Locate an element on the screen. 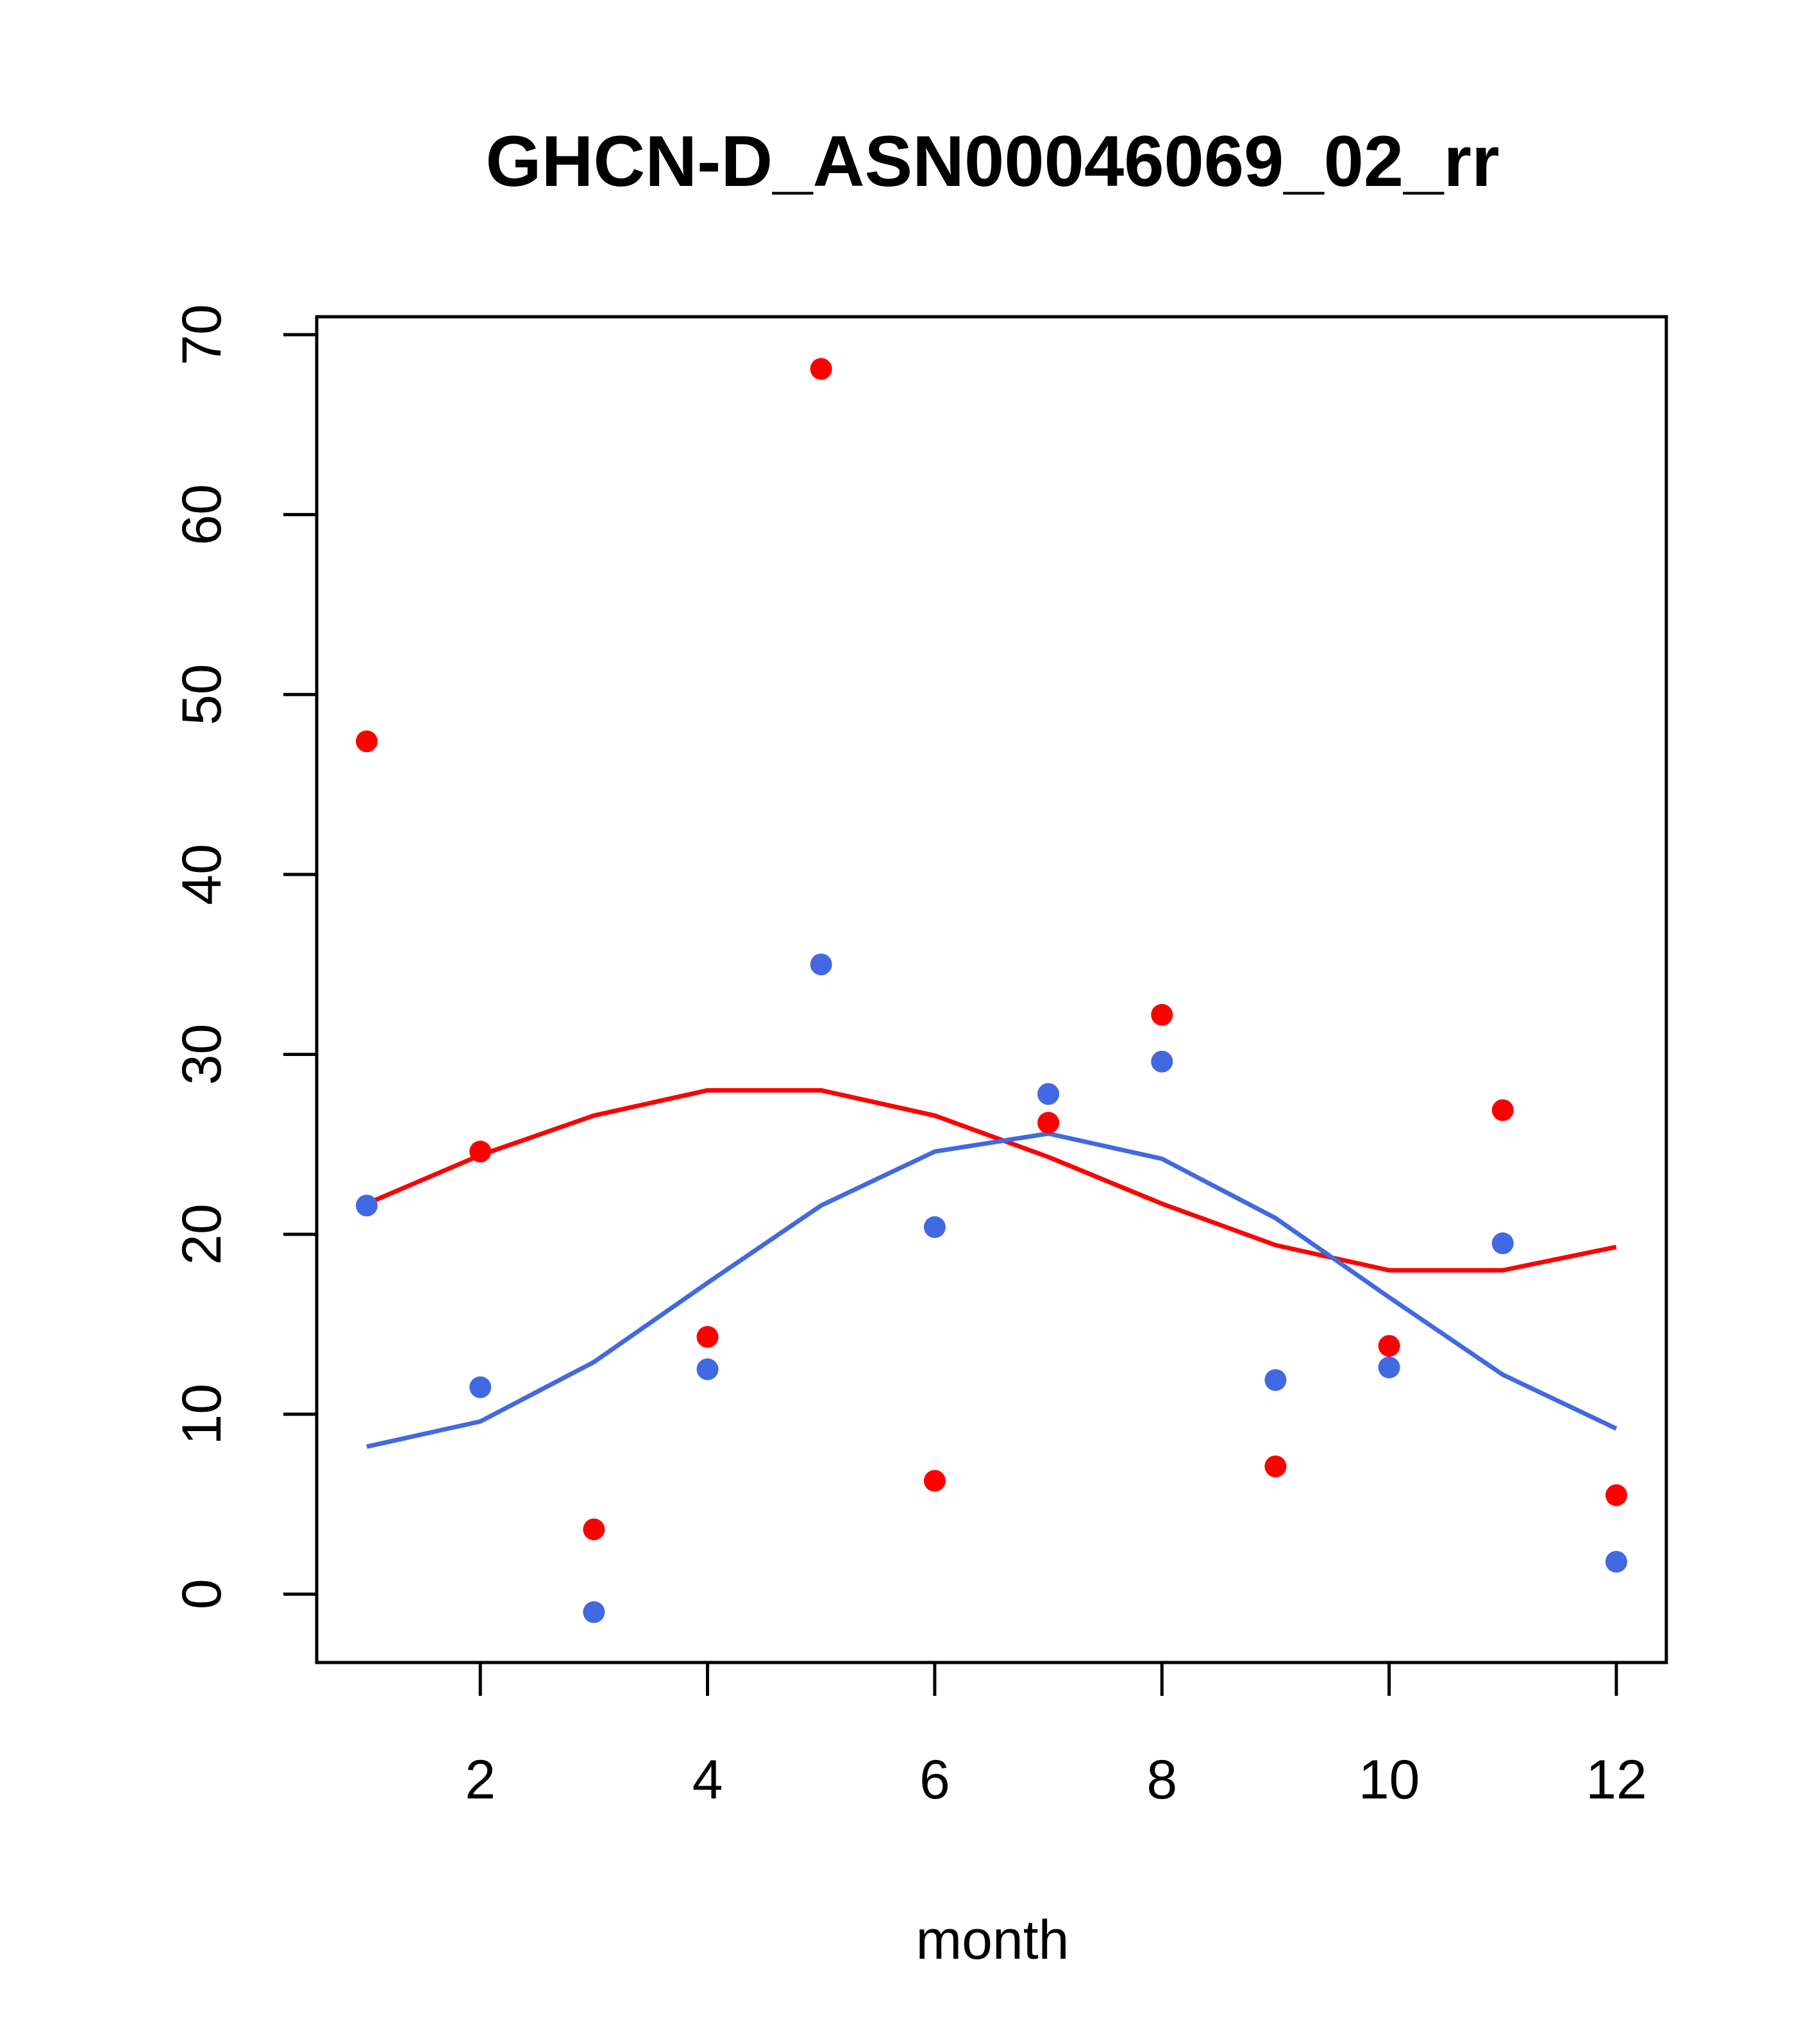  y-tick-label: 60 is located at coordinates (202, 515).